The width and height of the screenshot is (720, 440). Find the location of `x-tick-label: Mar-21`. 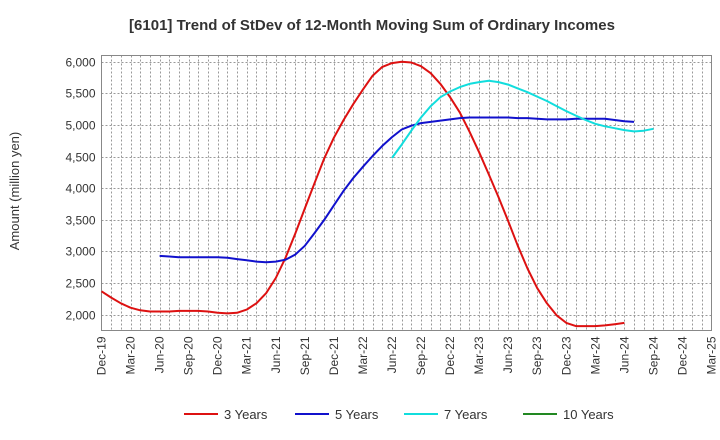

x-tick-label: Mar-21 is located at coordinates (247, 355).